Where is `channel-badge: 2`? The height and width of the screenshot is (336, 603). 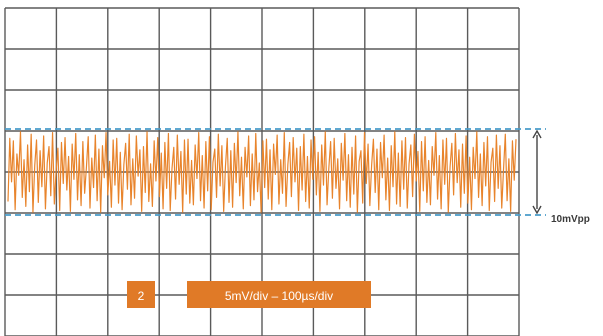 channel-badge: 2 is located at coordinates (141, 296).